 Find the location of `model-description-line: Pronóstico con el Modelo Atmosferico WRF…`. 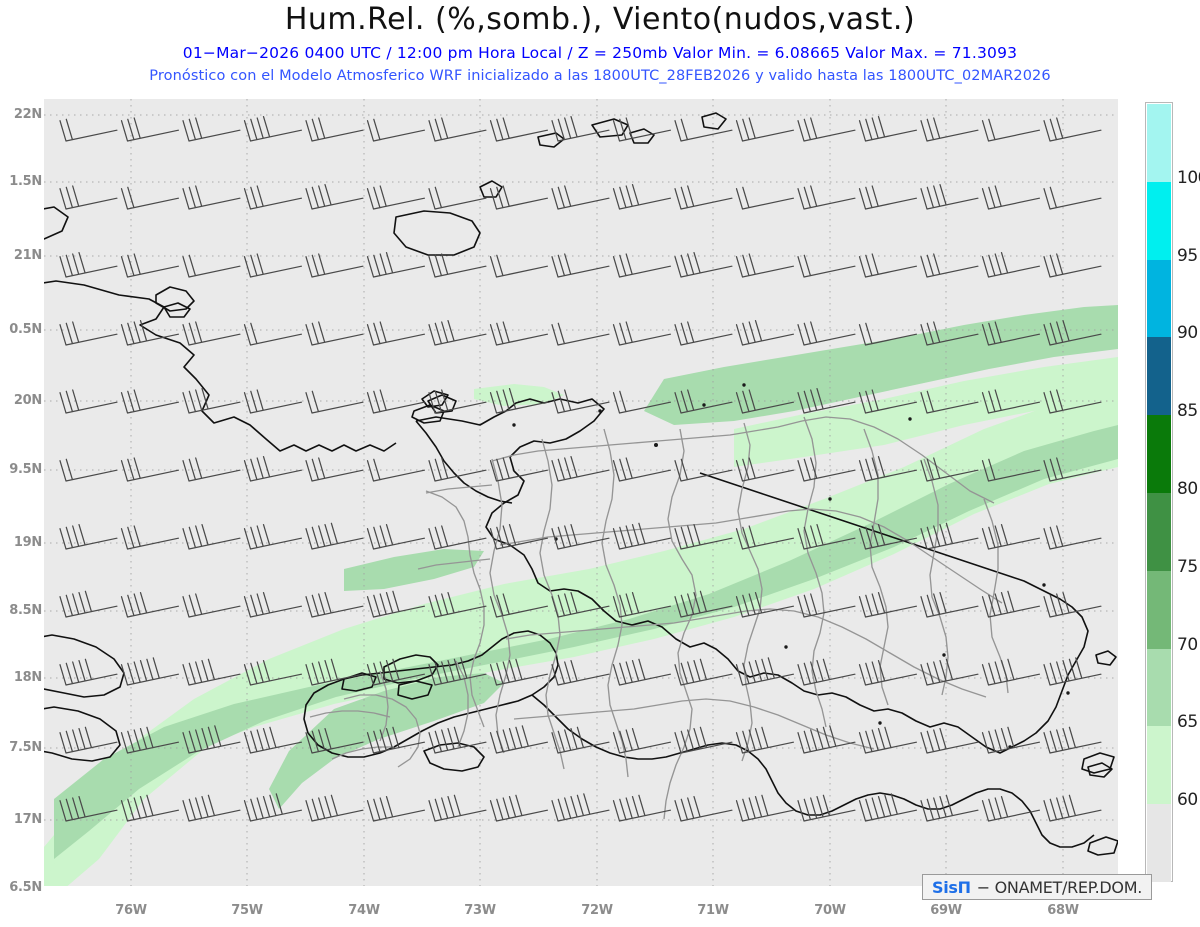

model-description-line: Pronóstico con el Modelo Atmosferico WRF… is located at coordinates (600, 76).